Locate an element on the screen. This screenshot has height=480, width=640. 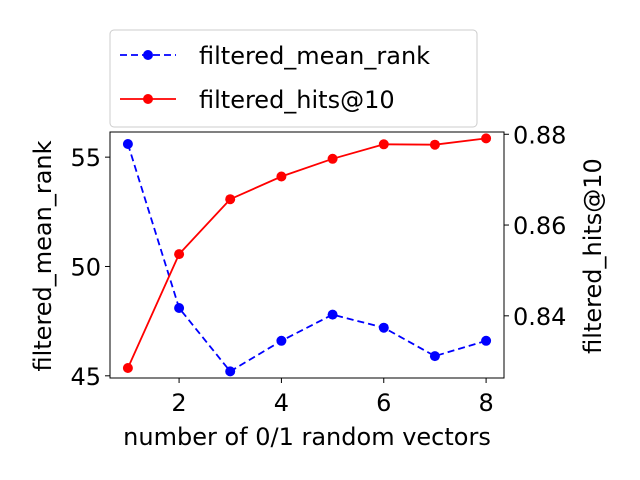
right-y-axis-label: filtered_hits@10 is located at coordinates (593, 256).